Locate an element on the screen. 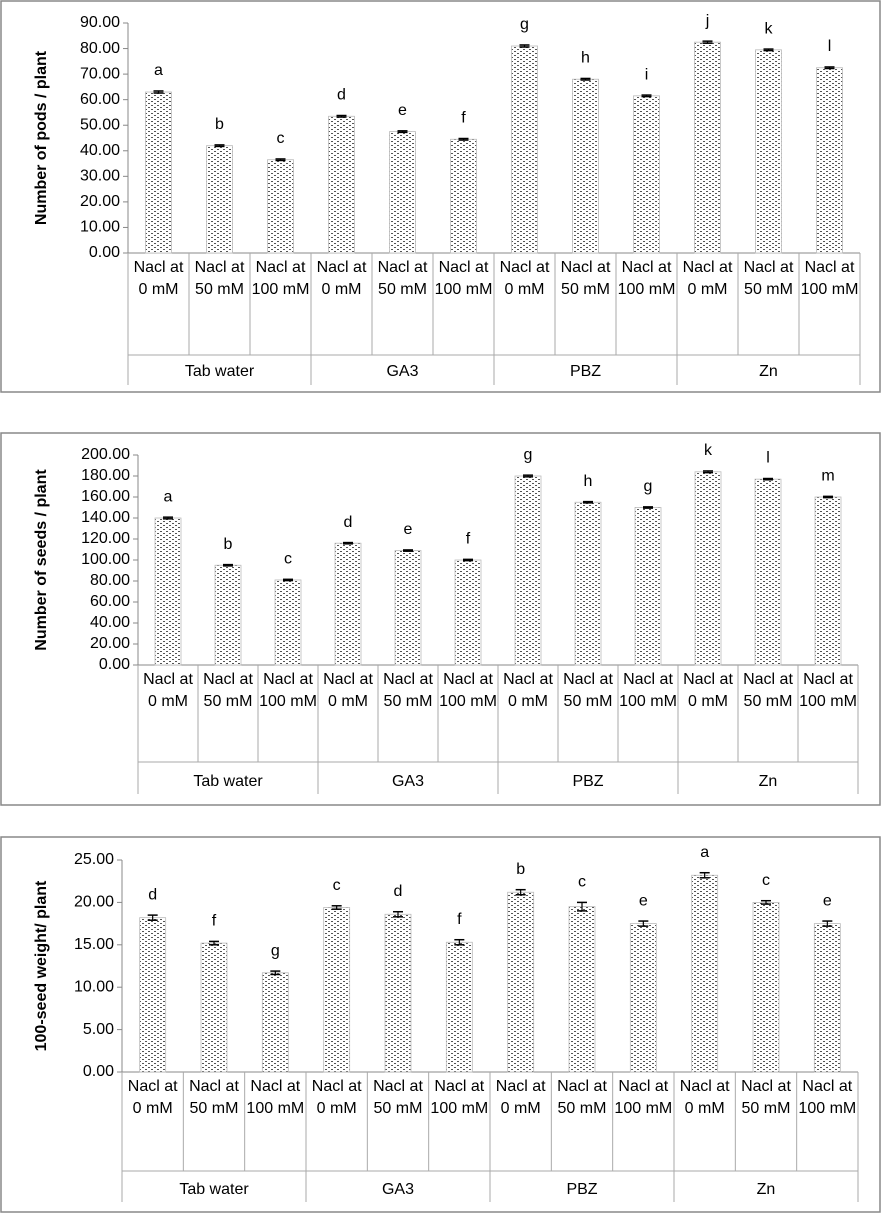 This screenshot has width=883, height=1214. significance-letter: d is located at coordinates (341, 95).